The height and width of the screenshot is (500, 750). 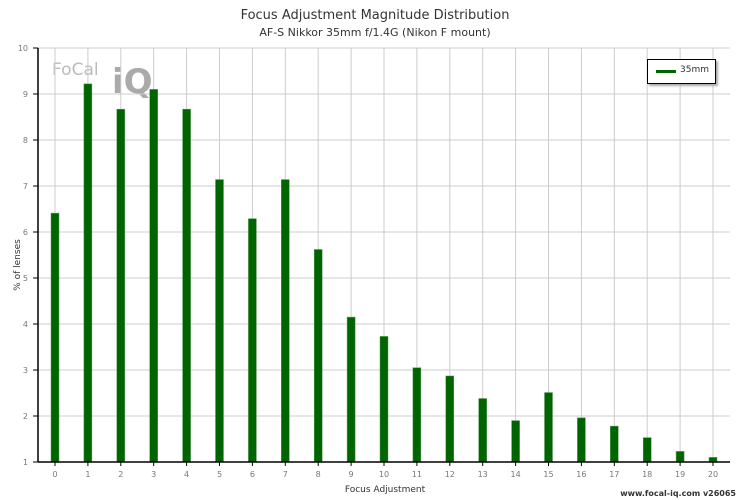 What do you see at coordinates (375, 15) in the screenshot?
I see `chart-title: Focus Adjustment Magnitude Distribution` at bounding box center [375, 15].